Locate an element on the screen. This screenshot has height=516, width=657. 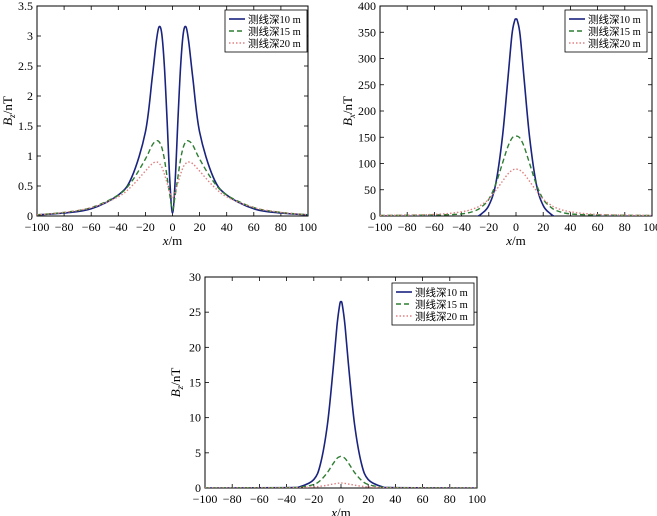
y-tick-label: 10 is located at coordinates (195, 418).